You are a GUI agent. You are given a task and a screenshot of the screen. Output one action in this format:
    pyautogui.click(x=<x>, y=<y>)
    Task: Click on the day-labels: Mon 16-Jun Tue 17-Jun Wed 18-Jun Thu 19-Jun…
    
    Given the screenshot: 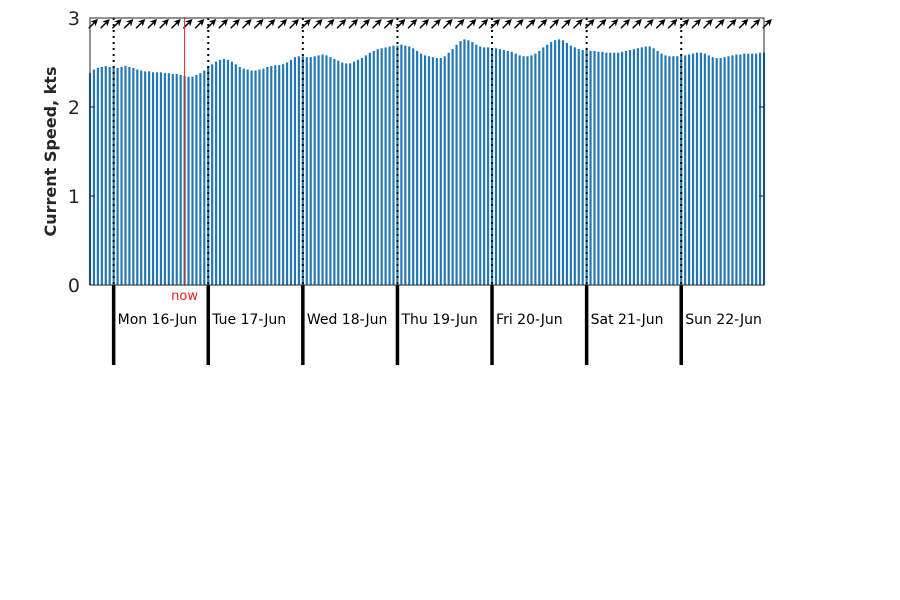 What is the action you would take?
    pyautogui.click(x=440, y=320)
    